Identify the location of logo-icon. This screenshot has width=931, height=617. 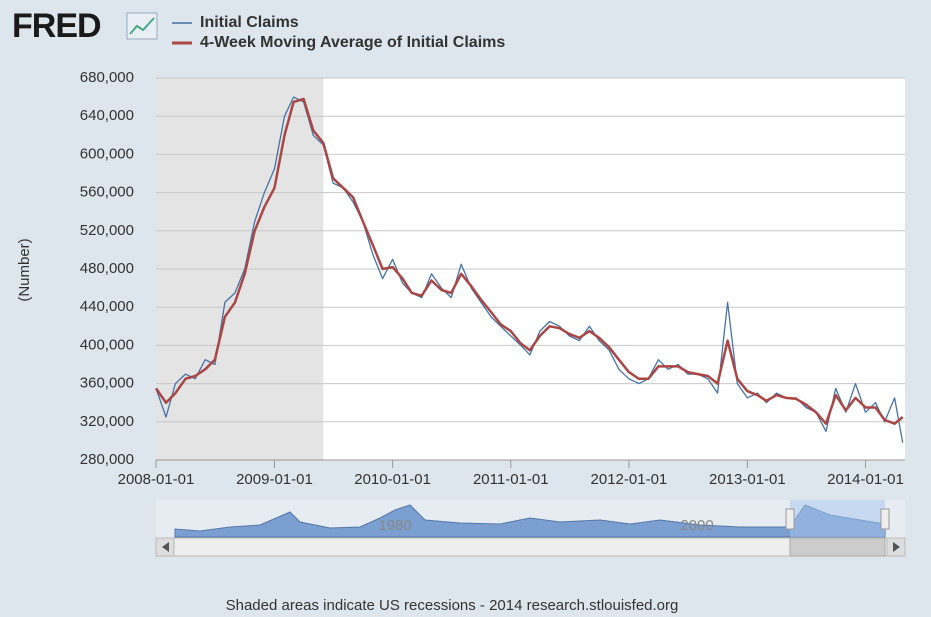
(142, 26).